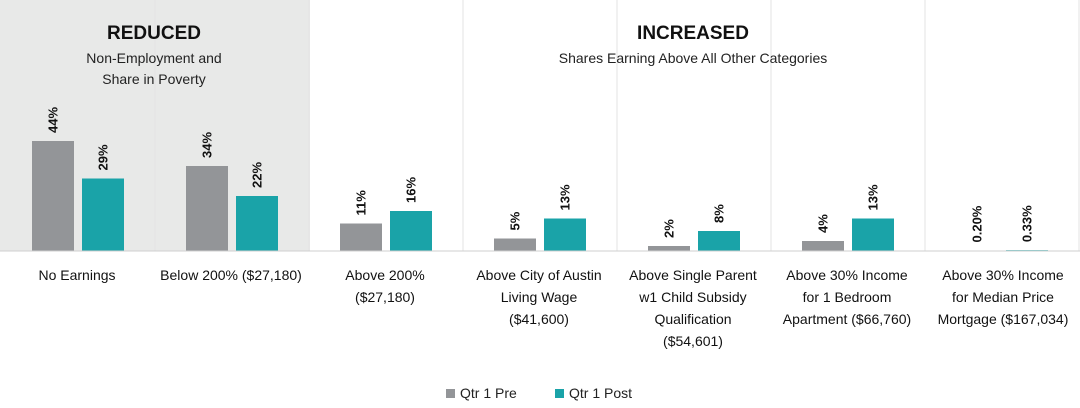 The width and height of the screenshot is (1080, 408). I want to click on category-label: Mortgage ($167,034), so click(1003, 319).